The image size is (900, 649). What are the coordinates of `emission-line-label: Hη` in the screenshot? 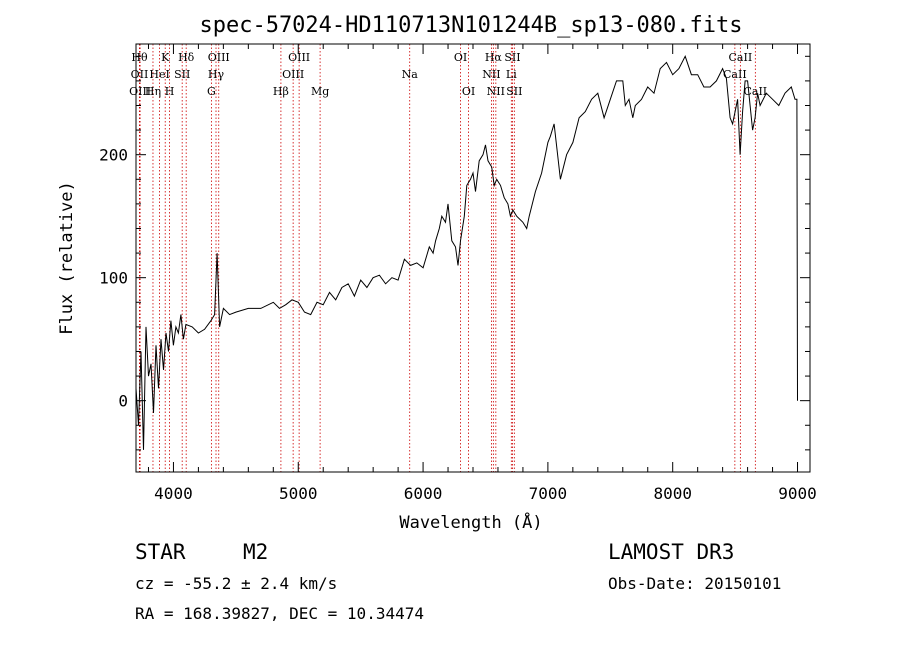 It's located at (153, 91).